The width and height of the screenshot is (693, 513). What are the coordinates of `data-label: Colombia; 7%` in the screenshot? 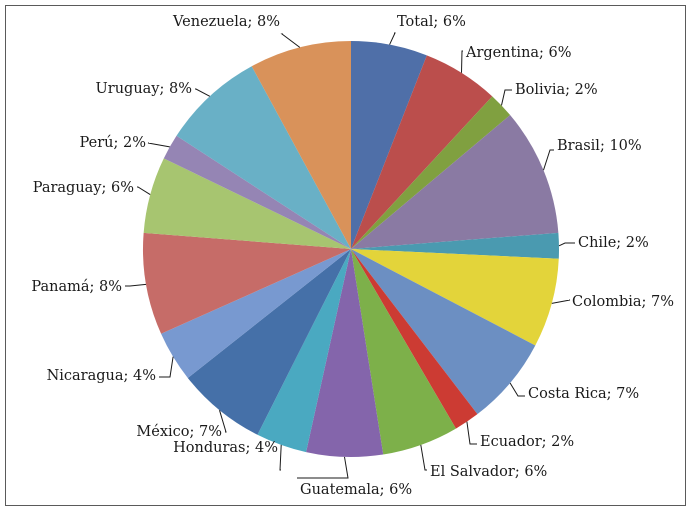 It's located at (623, 302).